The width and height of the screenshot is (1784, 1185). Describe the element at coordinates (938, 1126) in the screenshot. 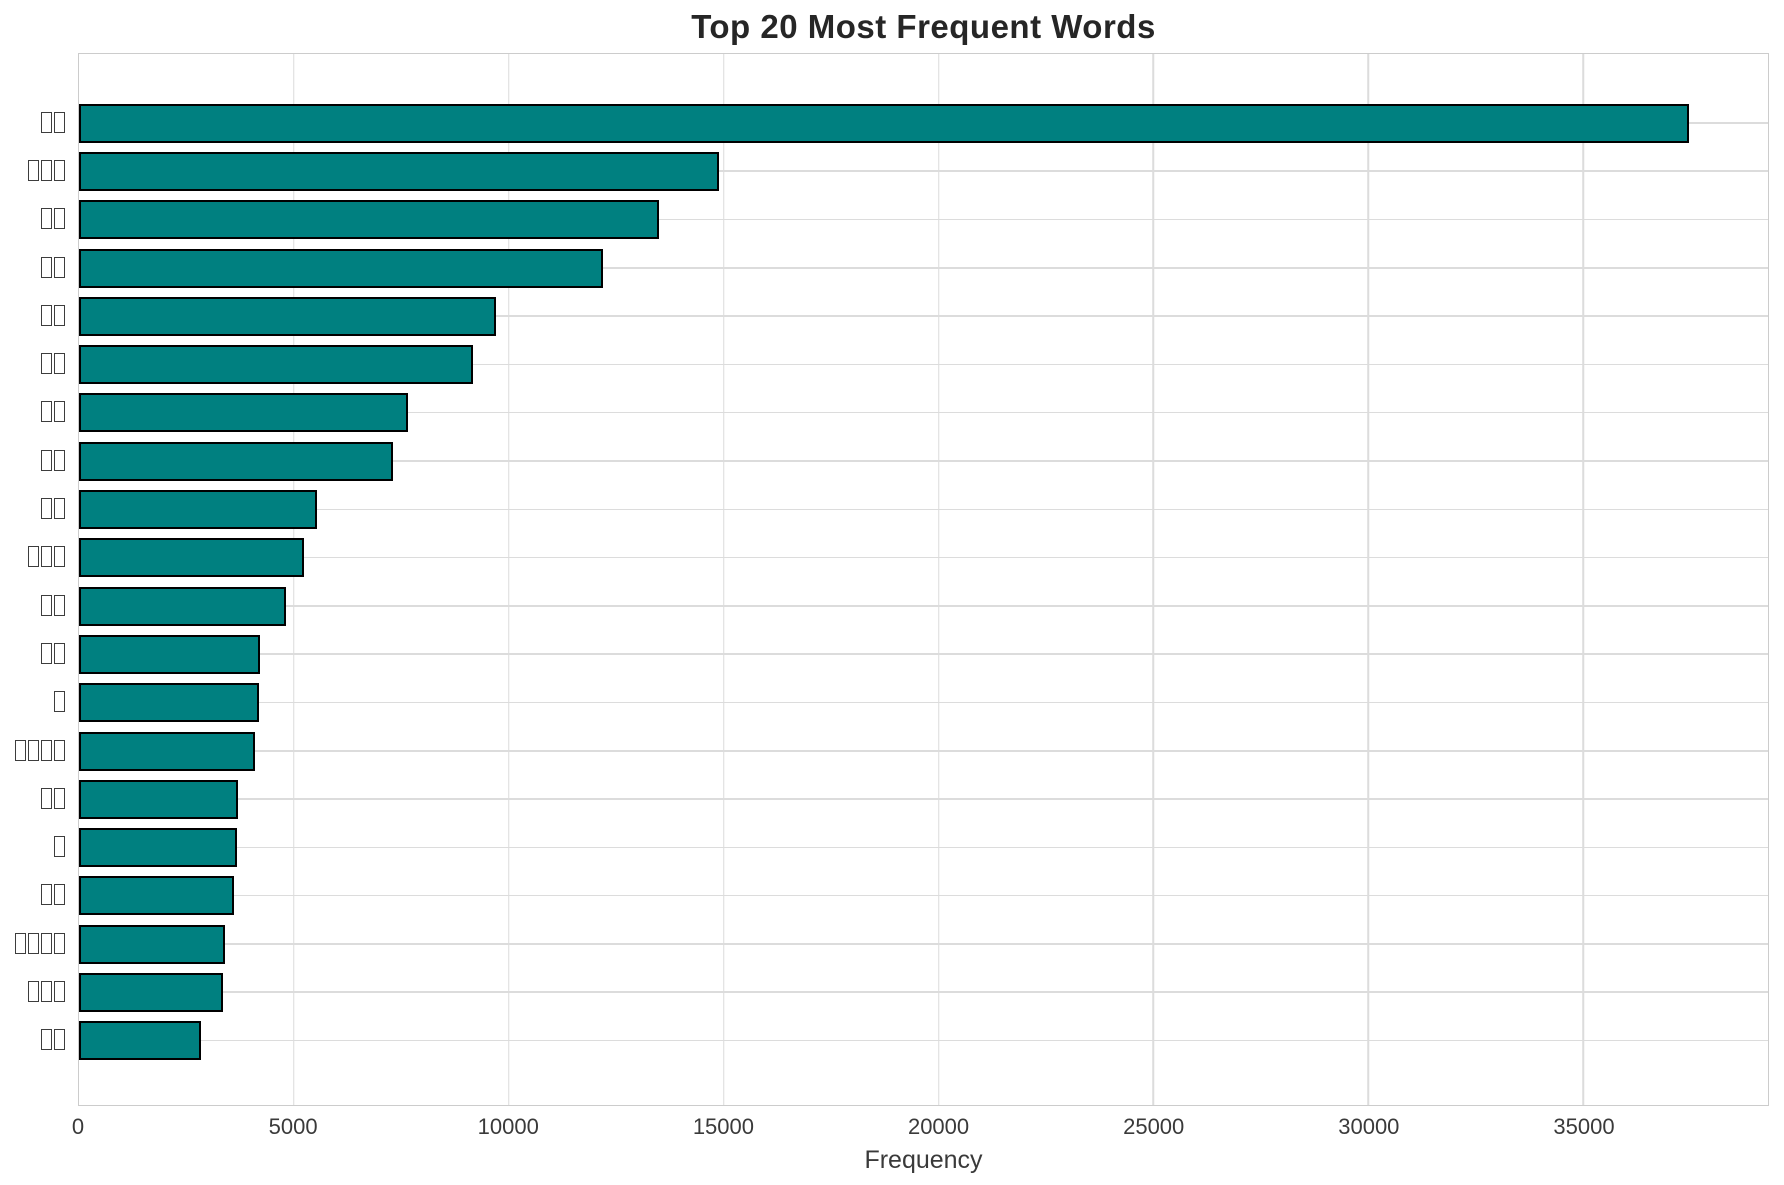

I see `x-tick-label: 20000` at that location.